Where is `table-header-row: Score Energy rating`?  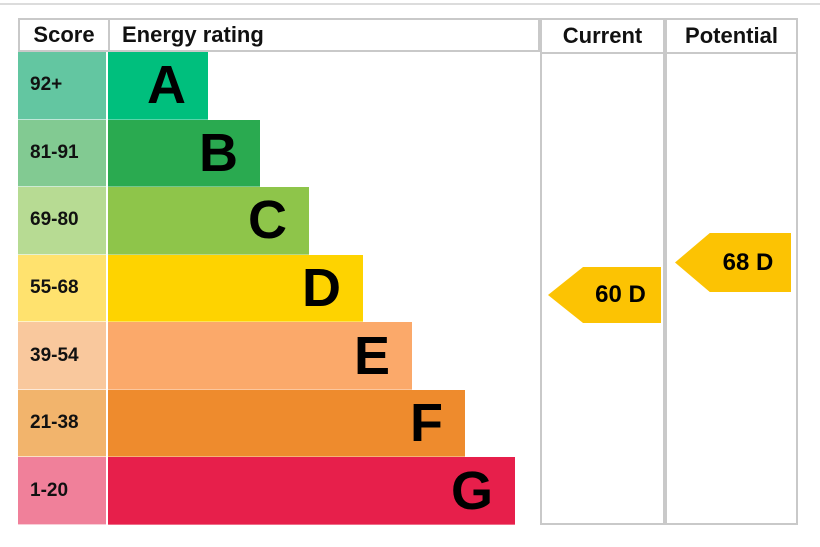
table-header-row: Score Energy rating is located at coordinates (279, 35).